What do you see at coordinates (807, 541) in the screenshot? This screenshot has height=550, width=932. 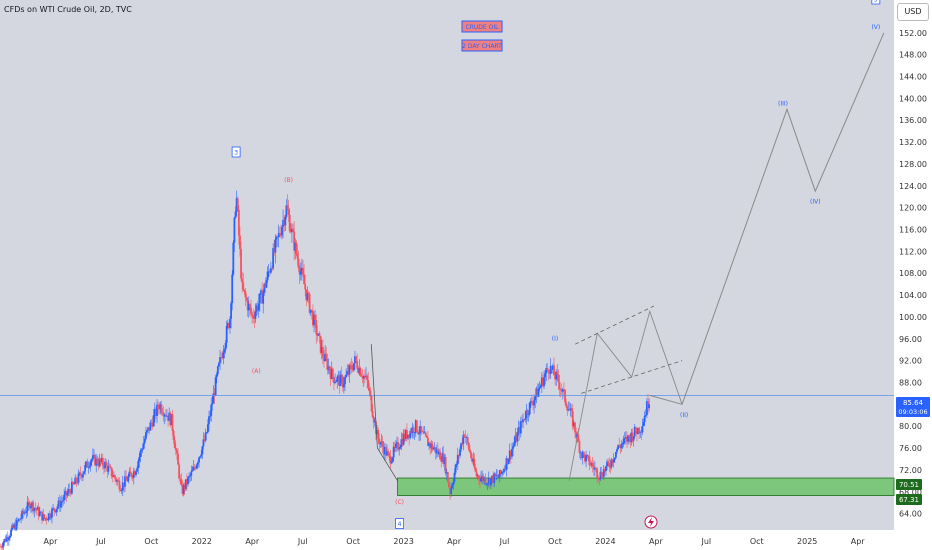 I see `time-tick-label: 2025` at bounding box center [807, 541].